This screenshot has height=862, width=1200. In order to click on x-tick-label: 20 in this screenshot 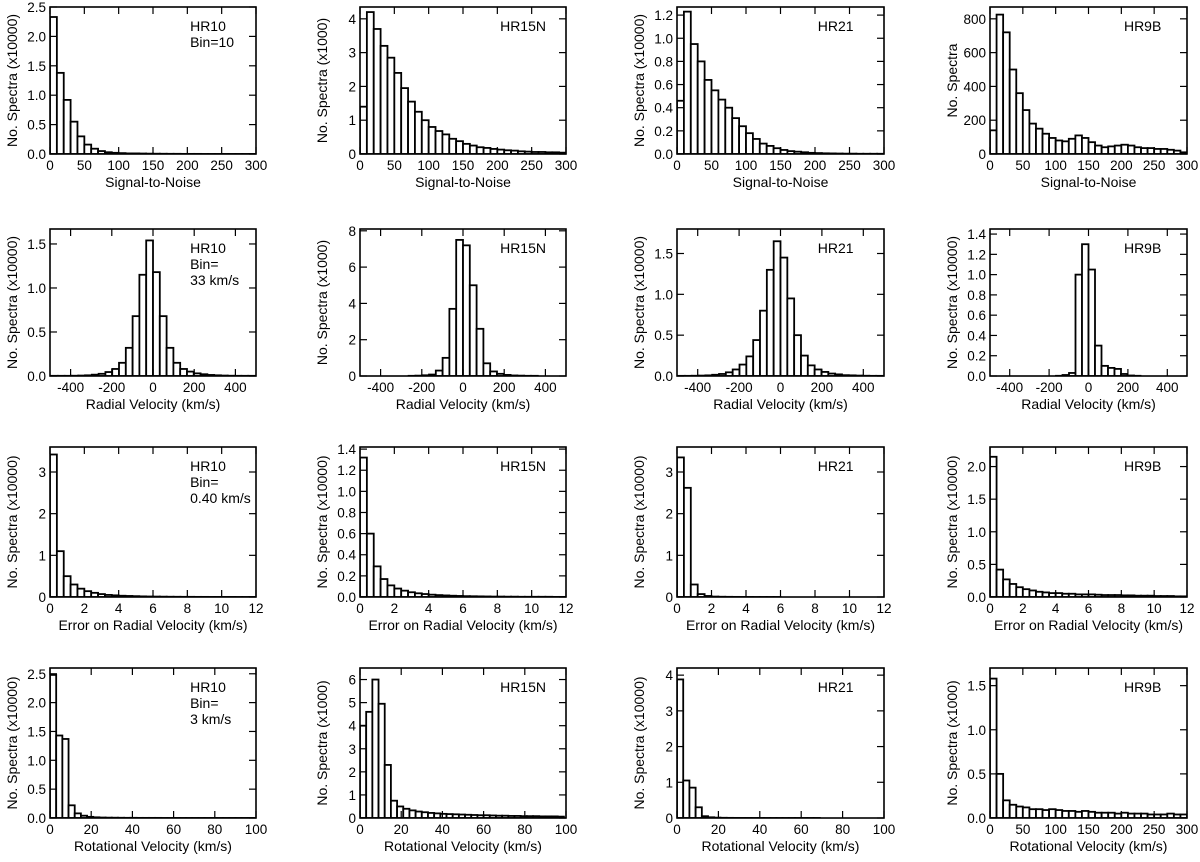, I will do `click(91, 829)`.